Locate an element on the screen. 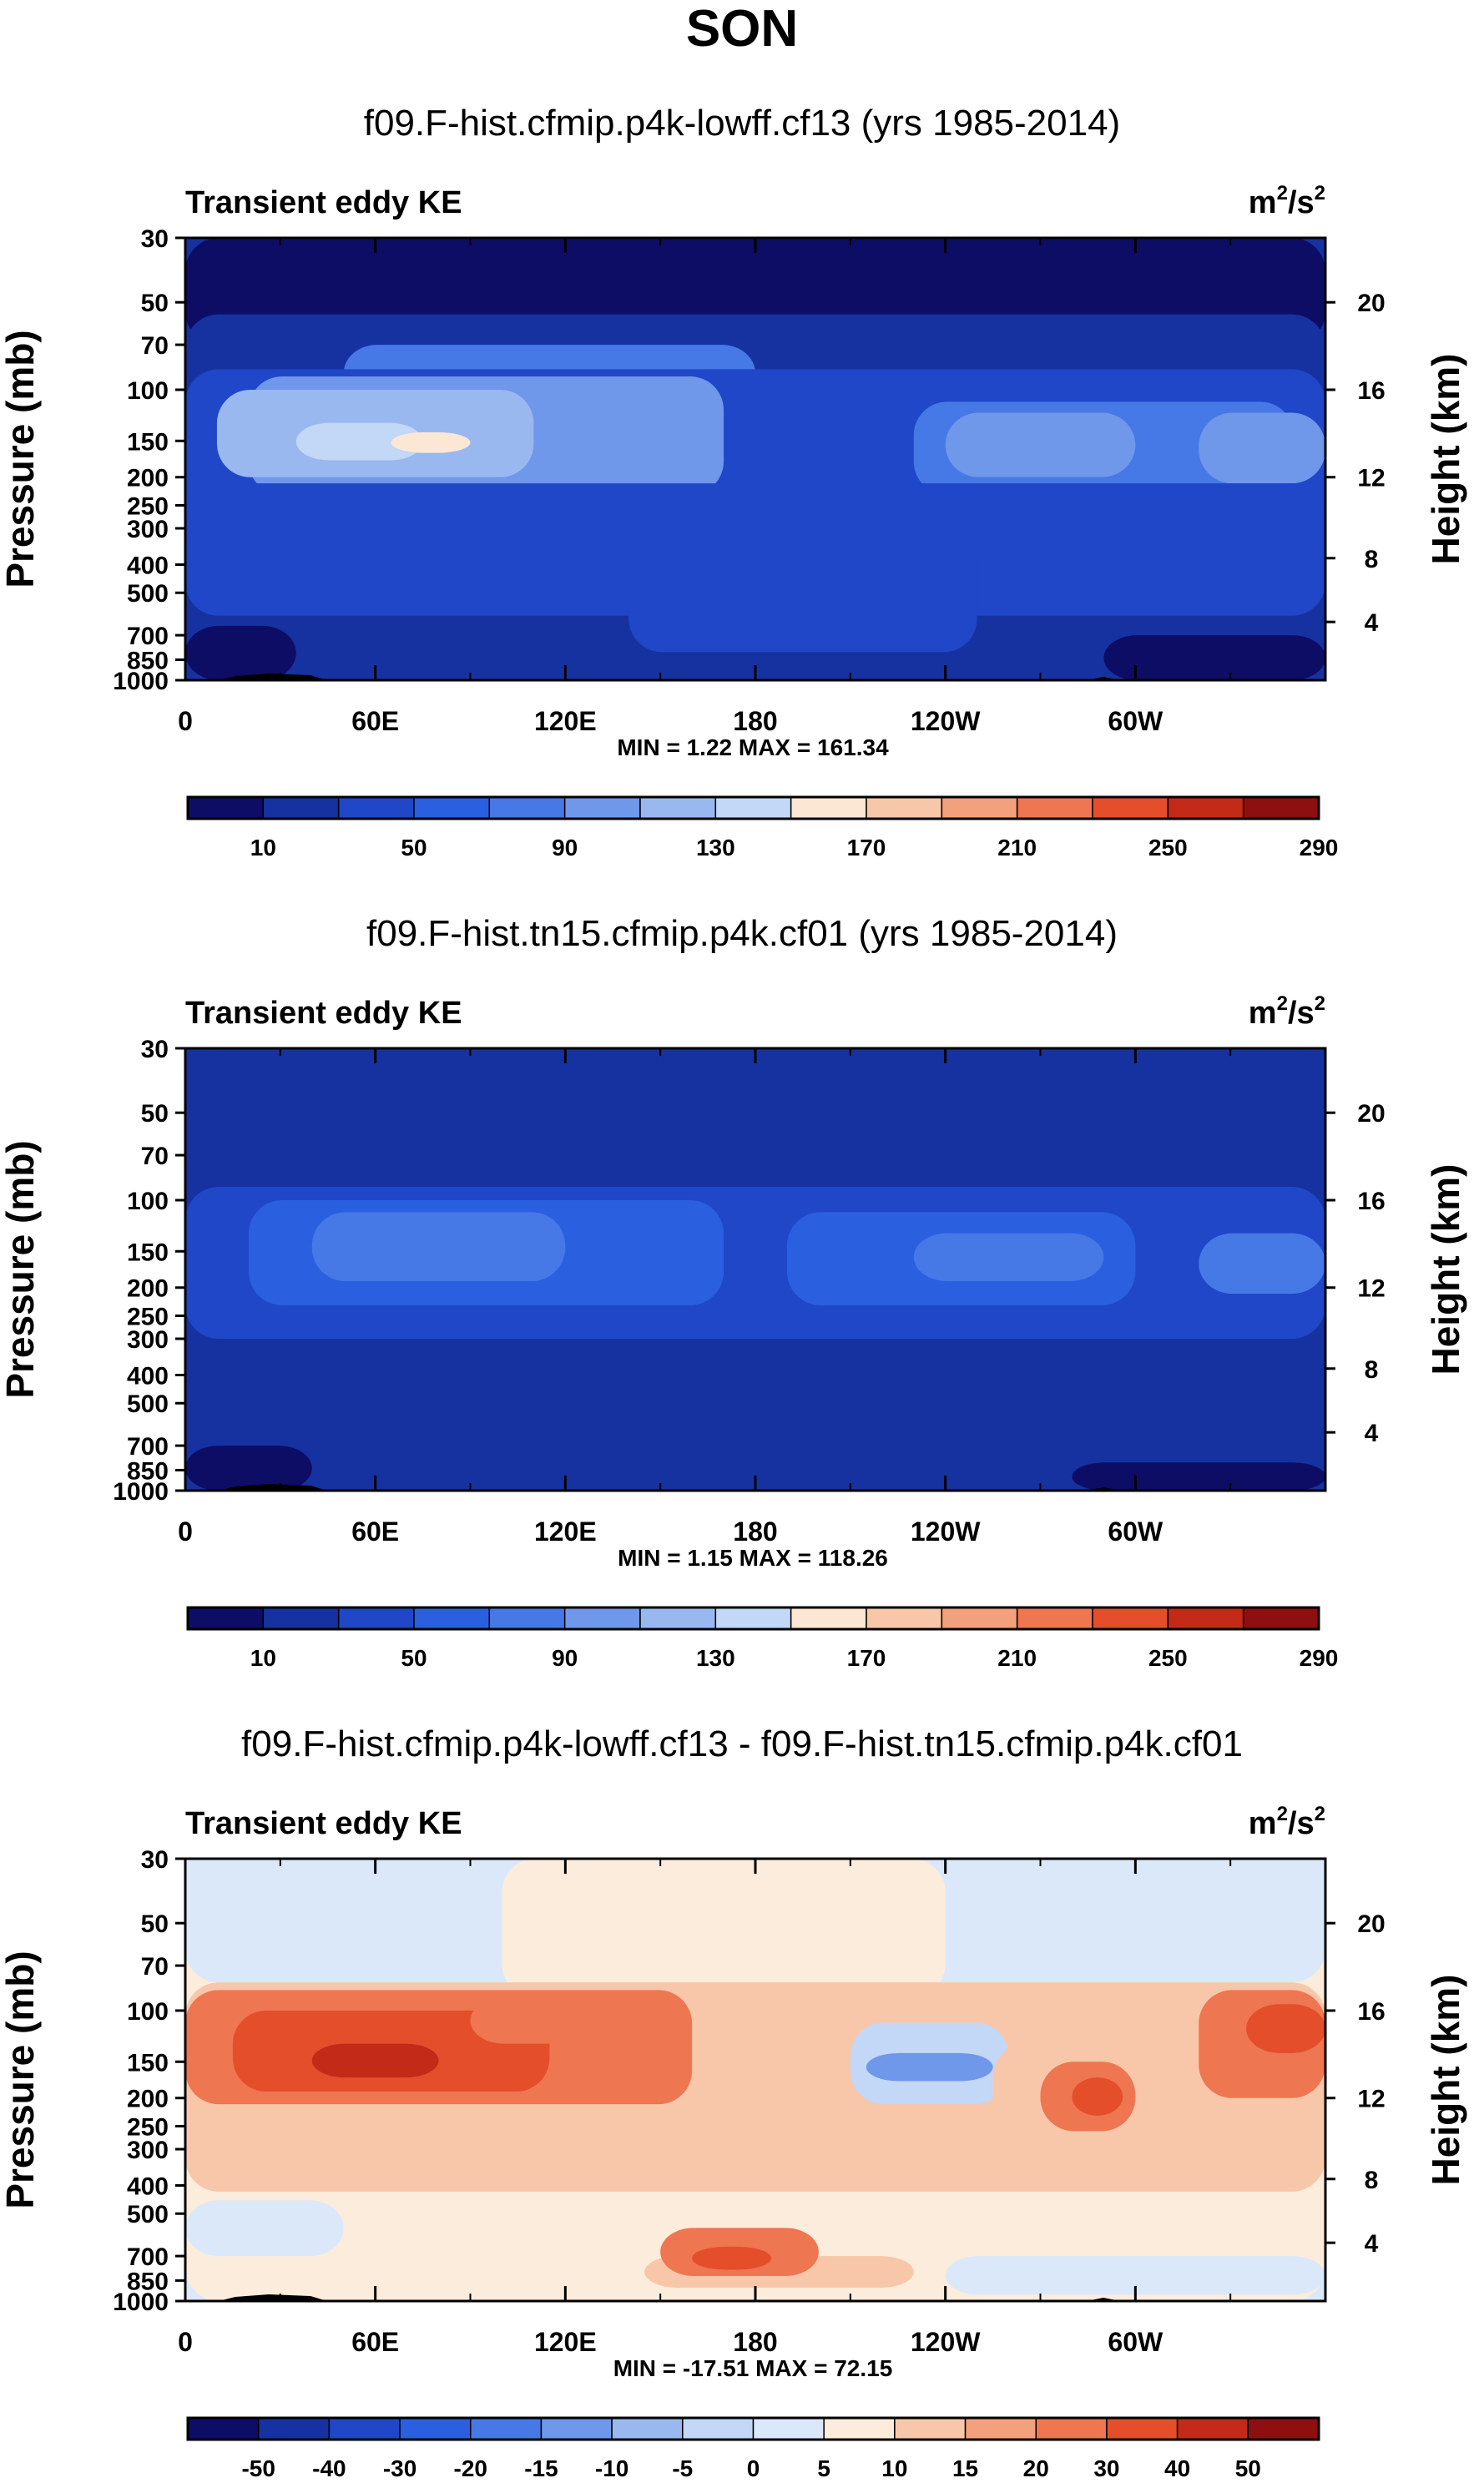  y-tick-label: 200 is located at coordinates (148, 478).